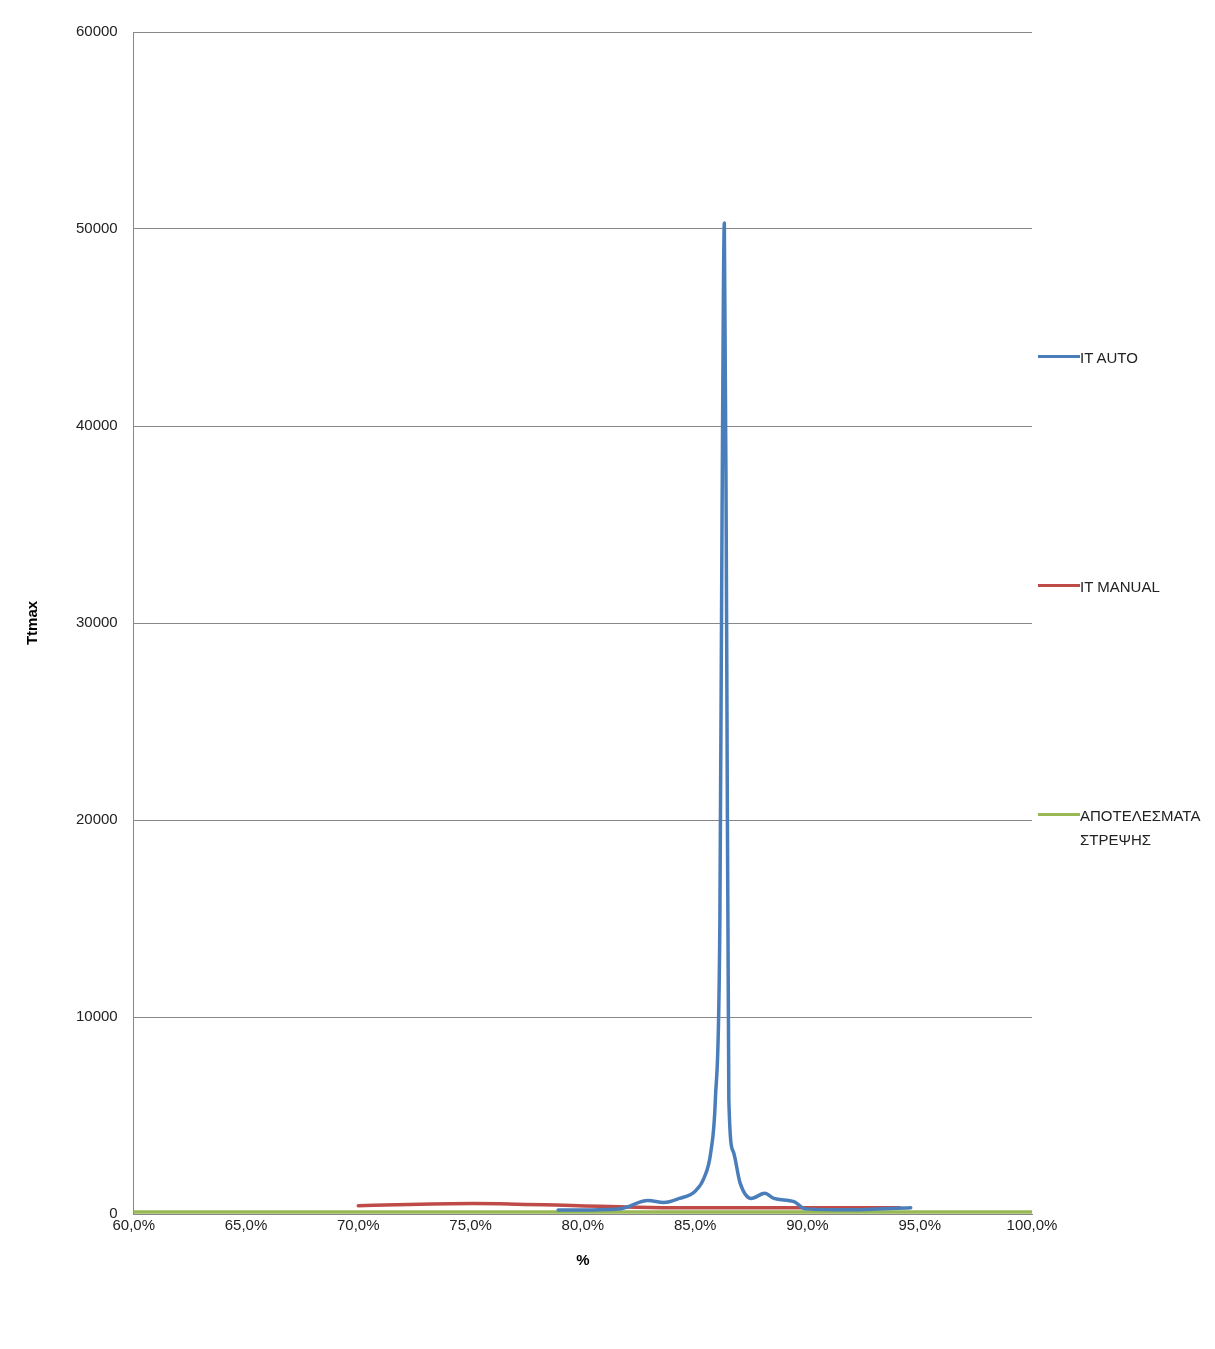 This screenshot has height=1349, width=1215. Describe the element at coordinates (96, 819) in the screenshot. I see `y-tick-label: 20000` at that location.